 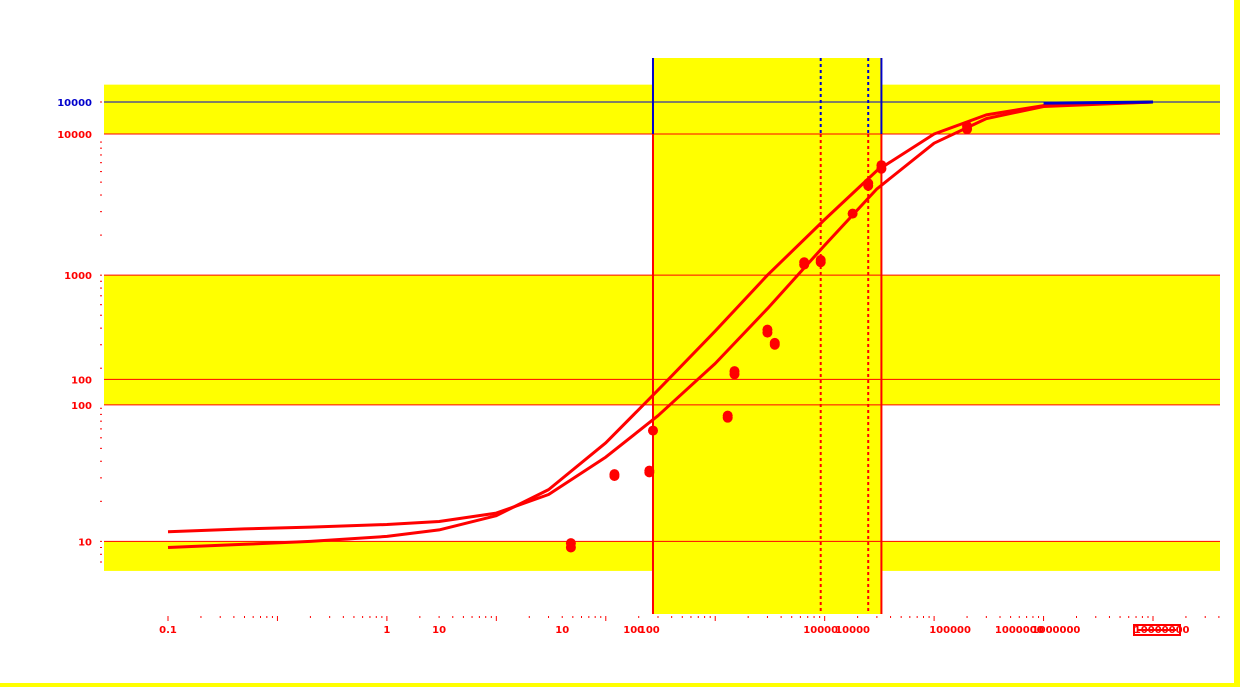 What do you see at coordinates (950, 630) in the screenshot?
I see `x-tick-label: 100000` at bounding box center [950, 630].